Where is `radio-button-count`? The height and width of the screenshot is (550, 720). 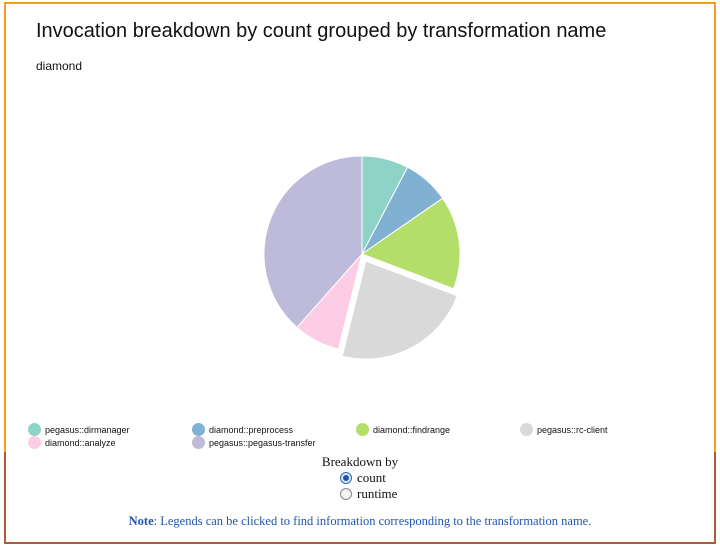 radio-button-count is located at coordinates (346, 478).